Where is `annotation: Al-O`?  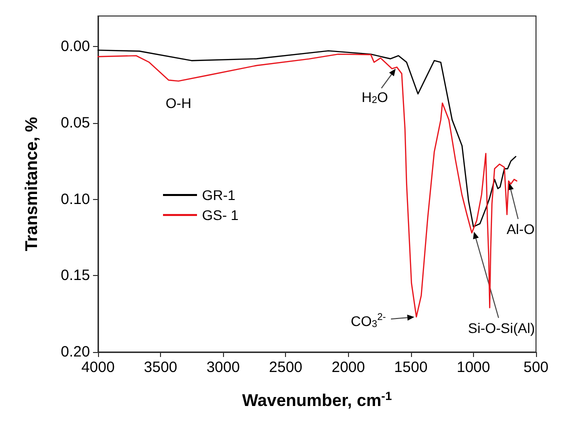
annotation: Al-O is located at coordinates (520, 228).